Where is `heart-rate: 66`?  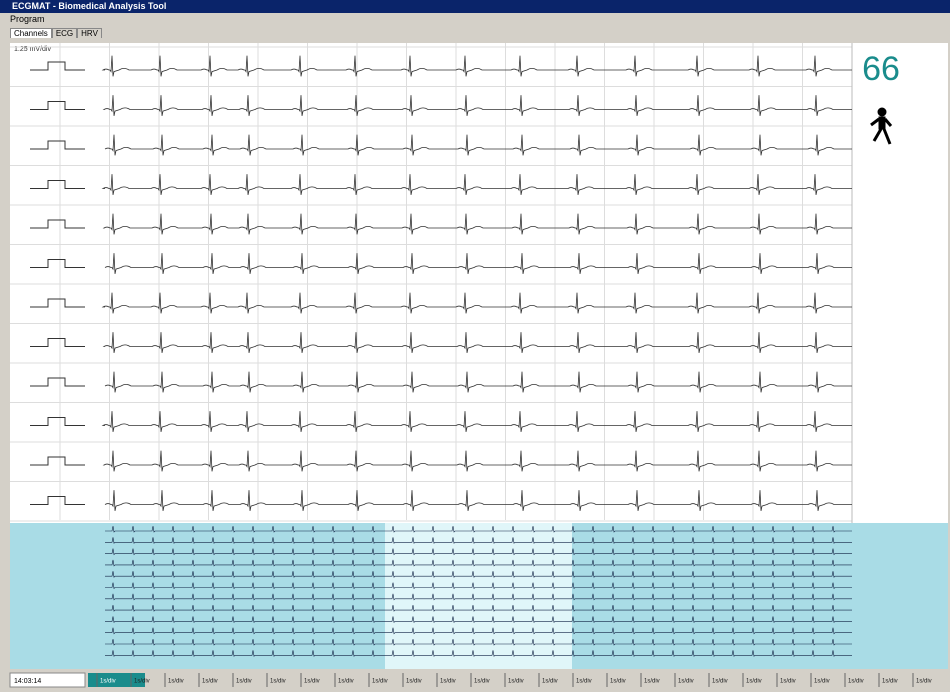 heart-rate: 66 is located at coordinates (881, 69).